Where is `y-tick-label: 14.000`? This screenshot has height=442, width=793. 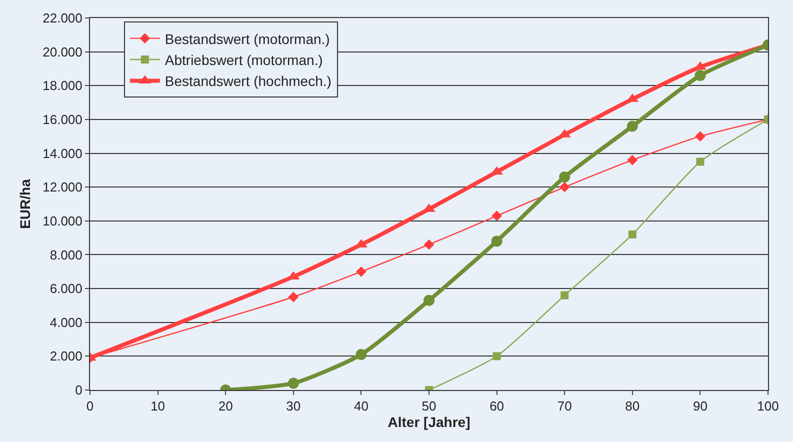
y-tick-label: 14.000 is located at coordinates (62, 153).